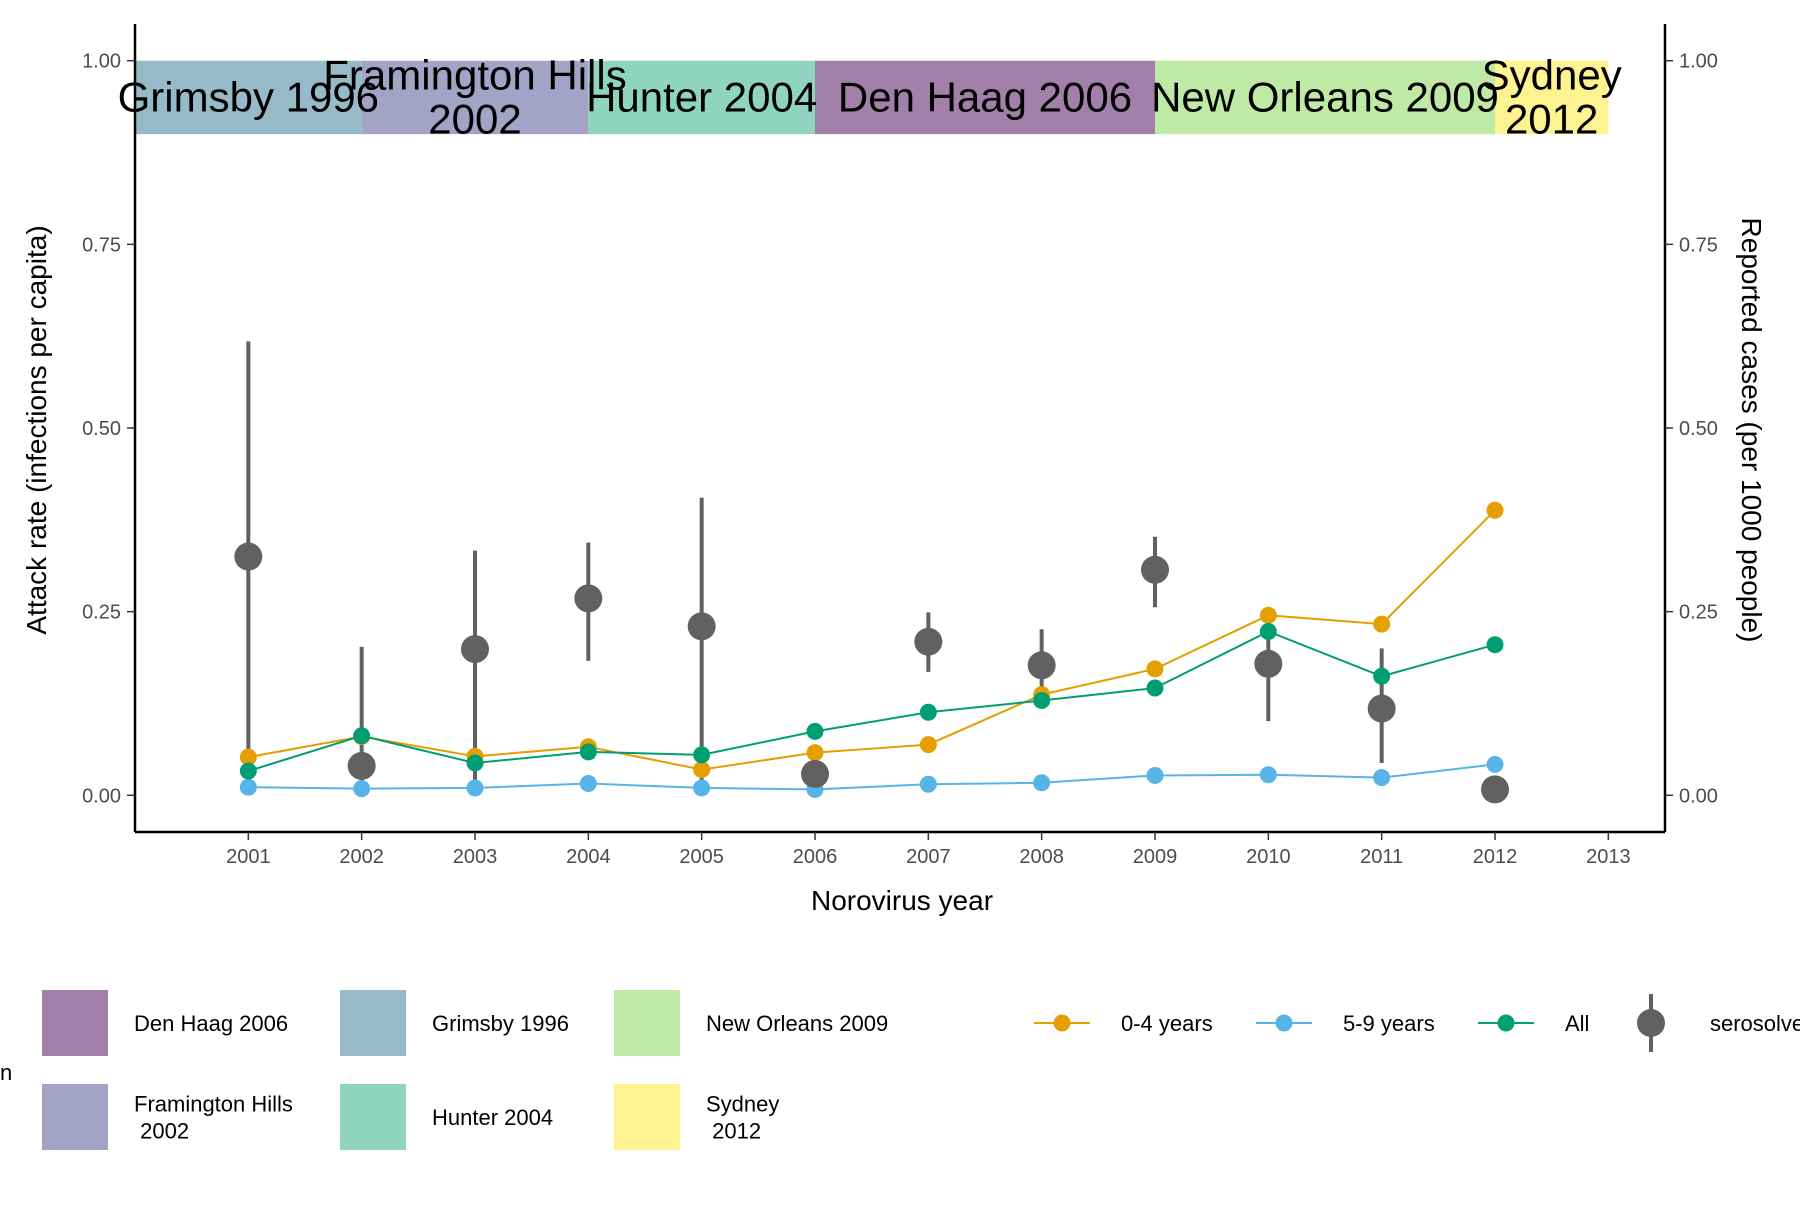  Describe the element at coordinates (1155, 857) in the screenshot. I see `x-tick-label-8: 2009` at that location.